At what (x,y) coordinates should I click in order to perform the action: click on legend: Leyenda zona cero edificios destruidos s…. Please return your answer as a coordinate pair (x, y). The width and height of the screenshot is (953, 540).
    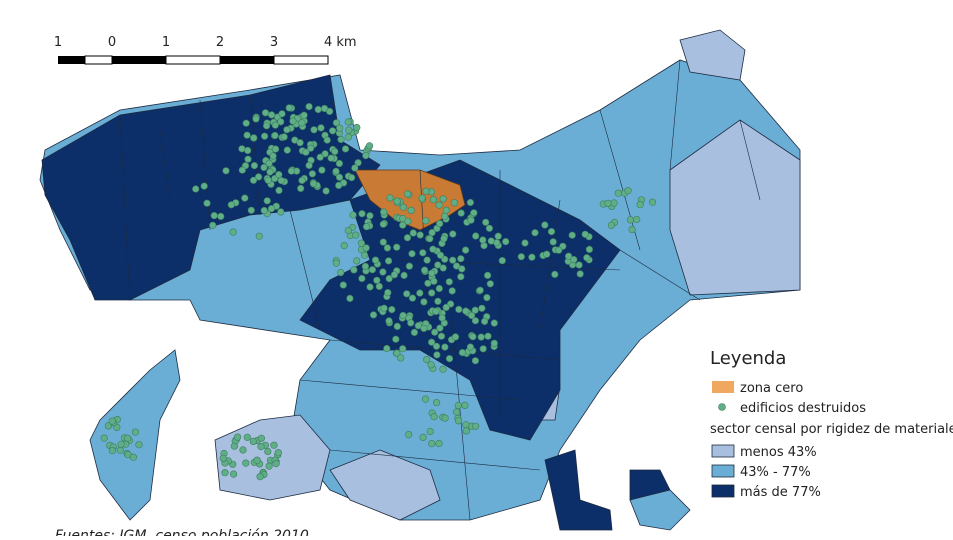
    Looking at the image, I should click on (831, 424).